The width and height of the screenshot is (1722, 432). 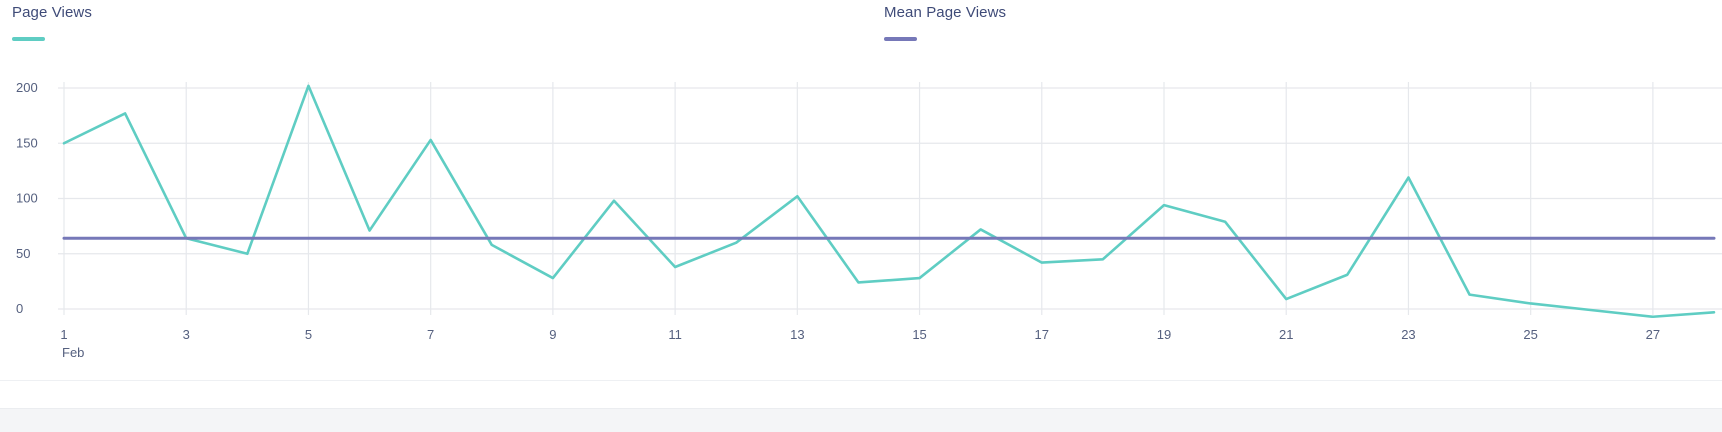 I want to click on y-tick-label: 150, so click(x=27, y=142).